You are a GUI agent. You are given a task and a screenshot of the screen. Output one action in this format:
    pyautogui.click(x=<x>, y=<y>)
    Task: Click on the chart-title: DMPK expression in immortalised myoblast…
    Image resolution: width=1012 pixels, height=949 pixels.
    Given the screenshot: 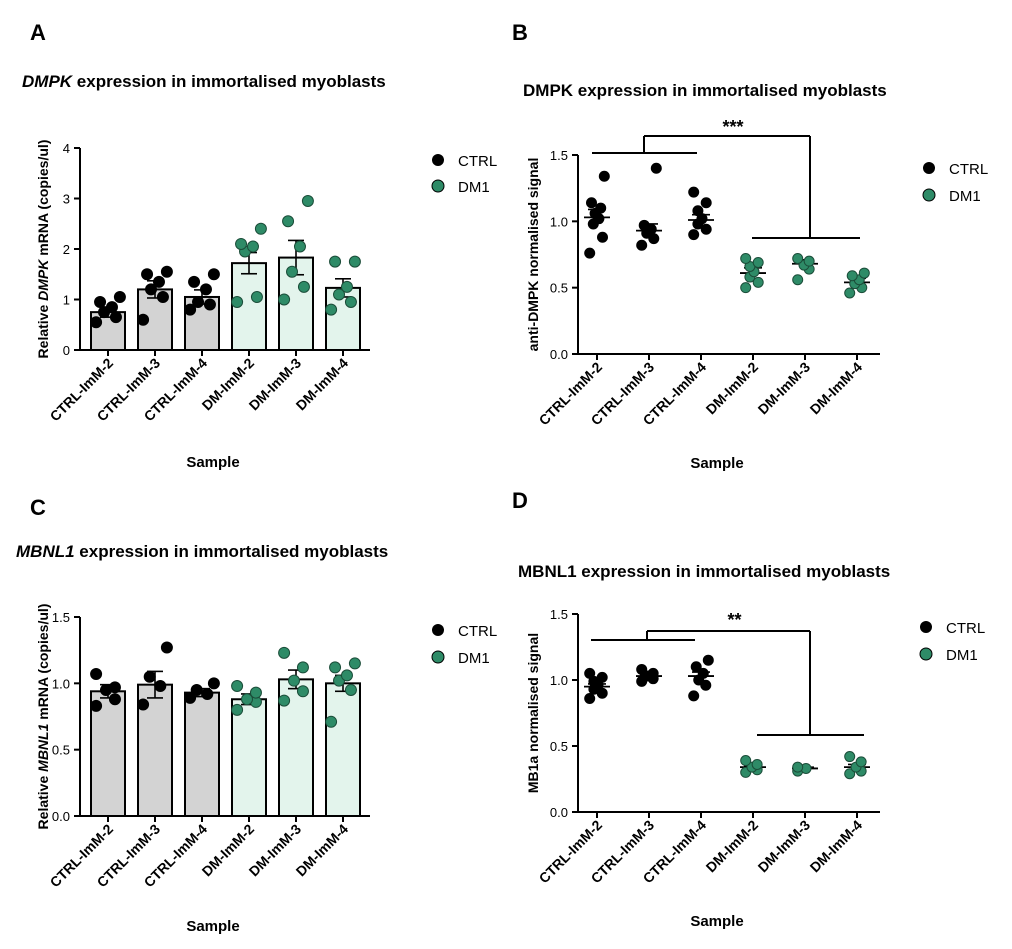 What is the action you would take?
    pyautogui.click(x=705, y=90)
    